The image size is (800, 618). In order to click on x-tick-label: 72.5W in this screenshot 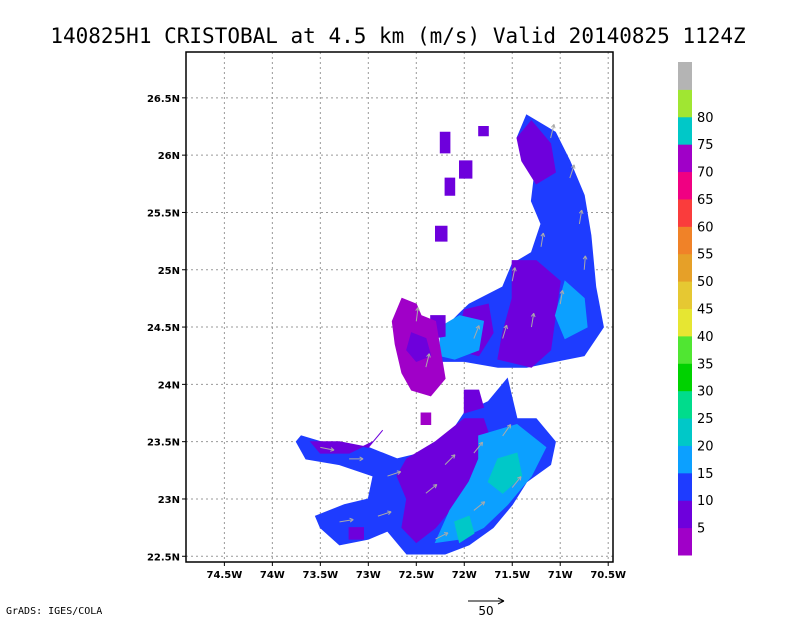, I will do `click(416, 575)`.